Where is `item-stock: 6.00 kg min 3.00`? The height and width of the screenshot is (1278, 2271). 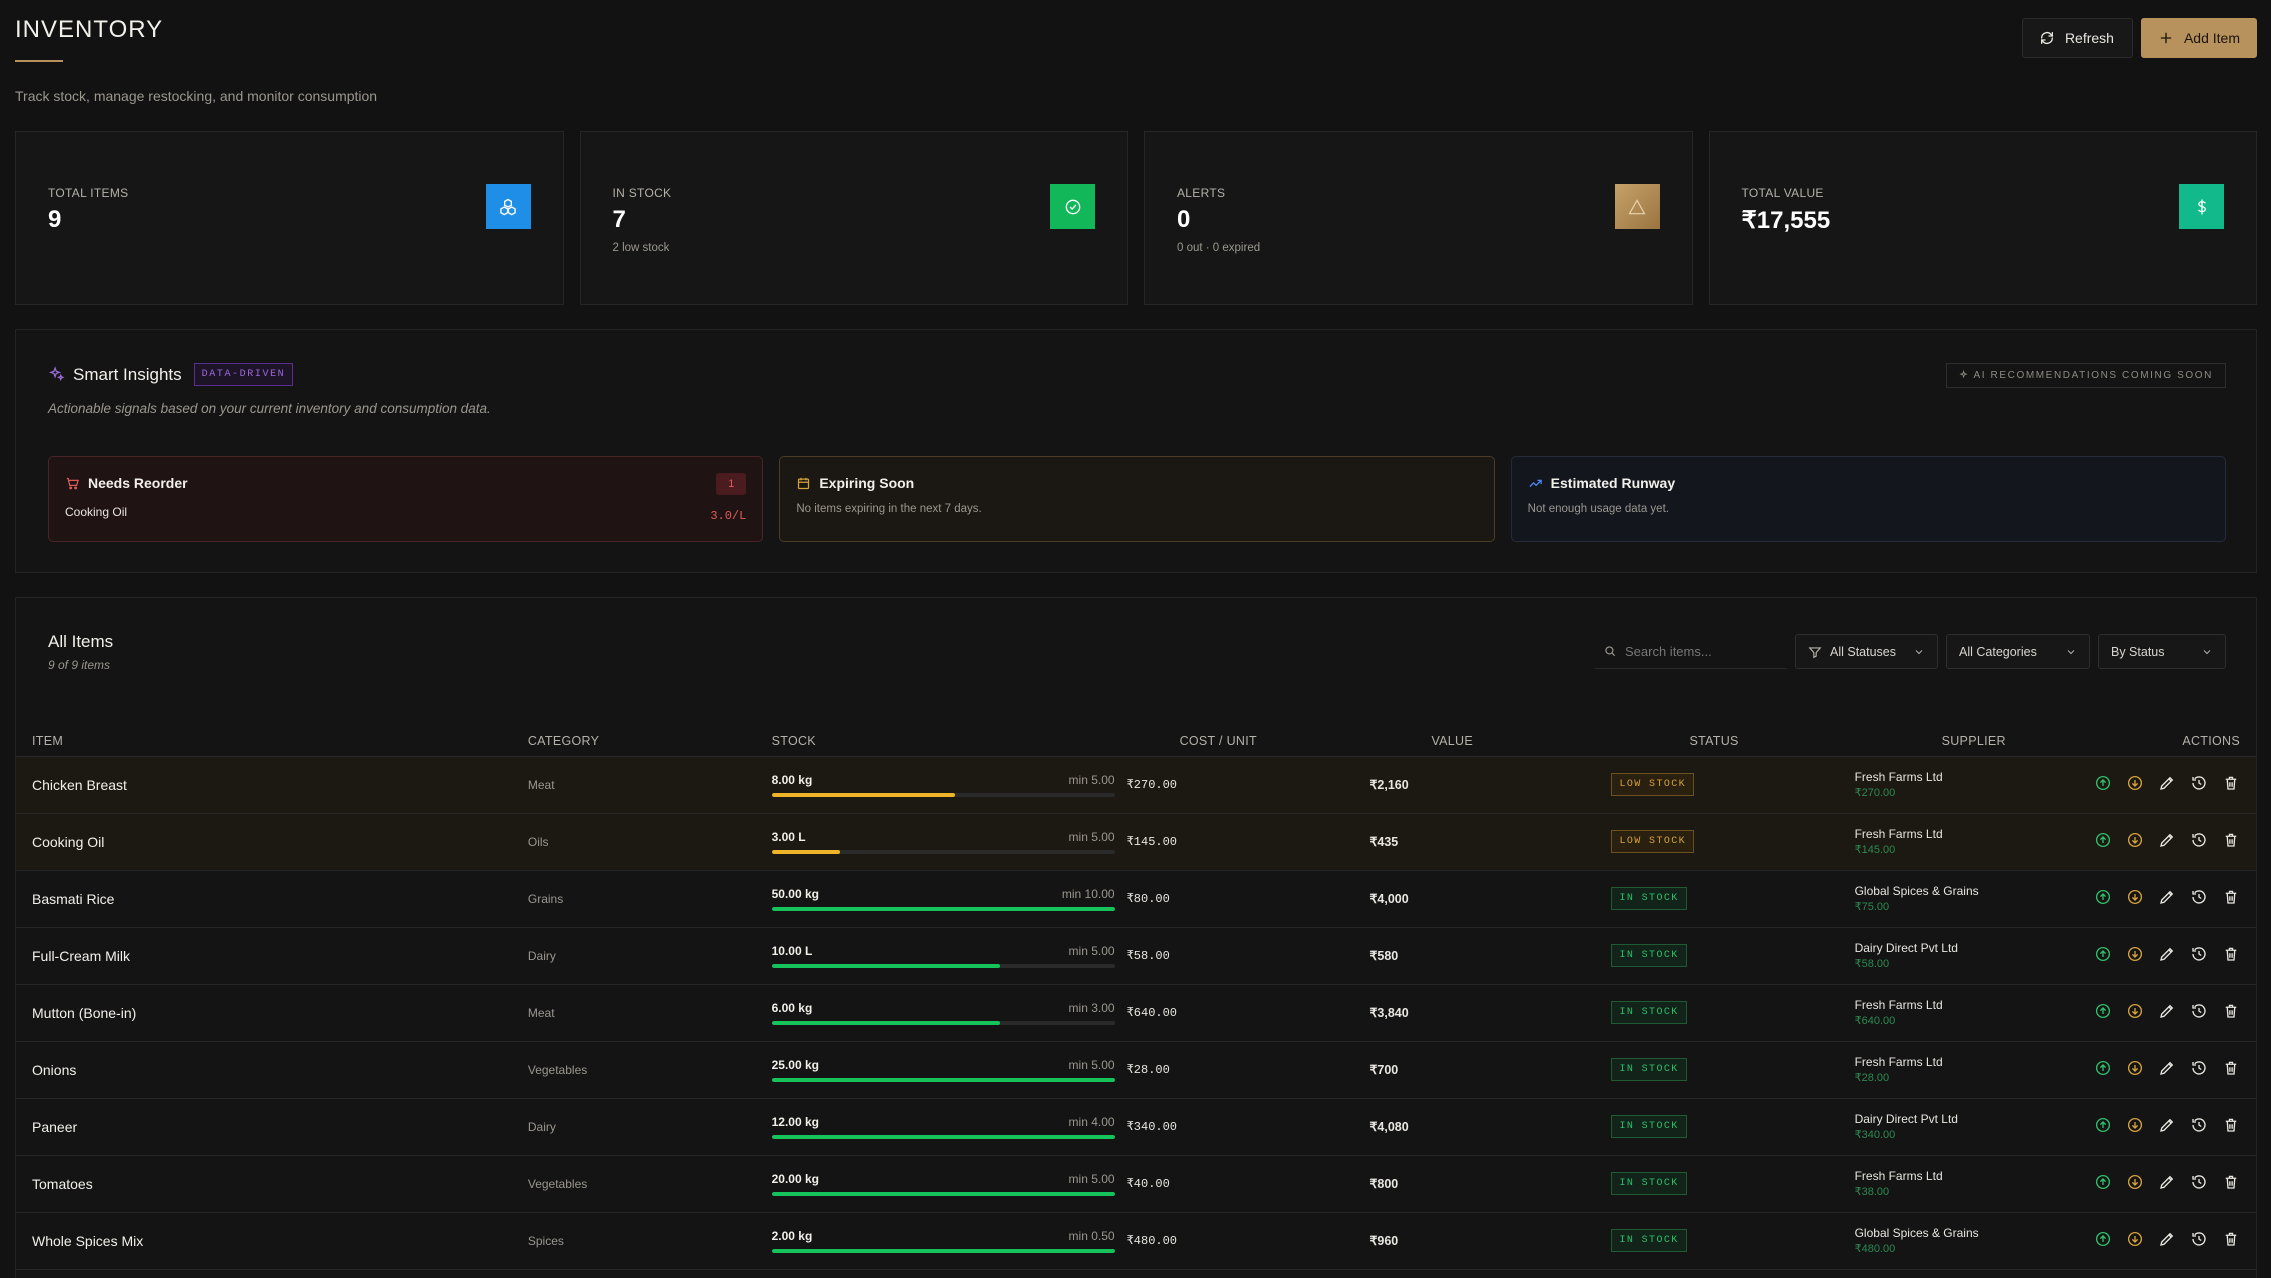 item-stock: 6.00 kg min 3.00 is located at coordinates (949, 1013).